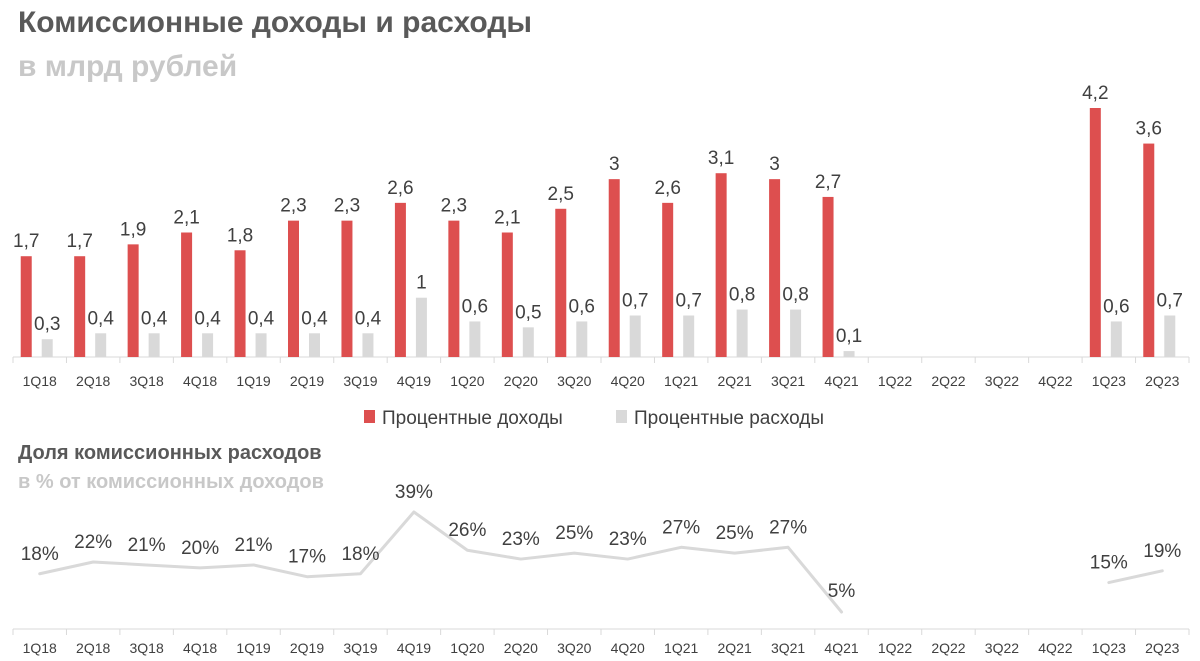  What do you see at coordinates (93, 542) in the screenshot?
I see `share-data-label: 22%` at bounding box center [93, 542].